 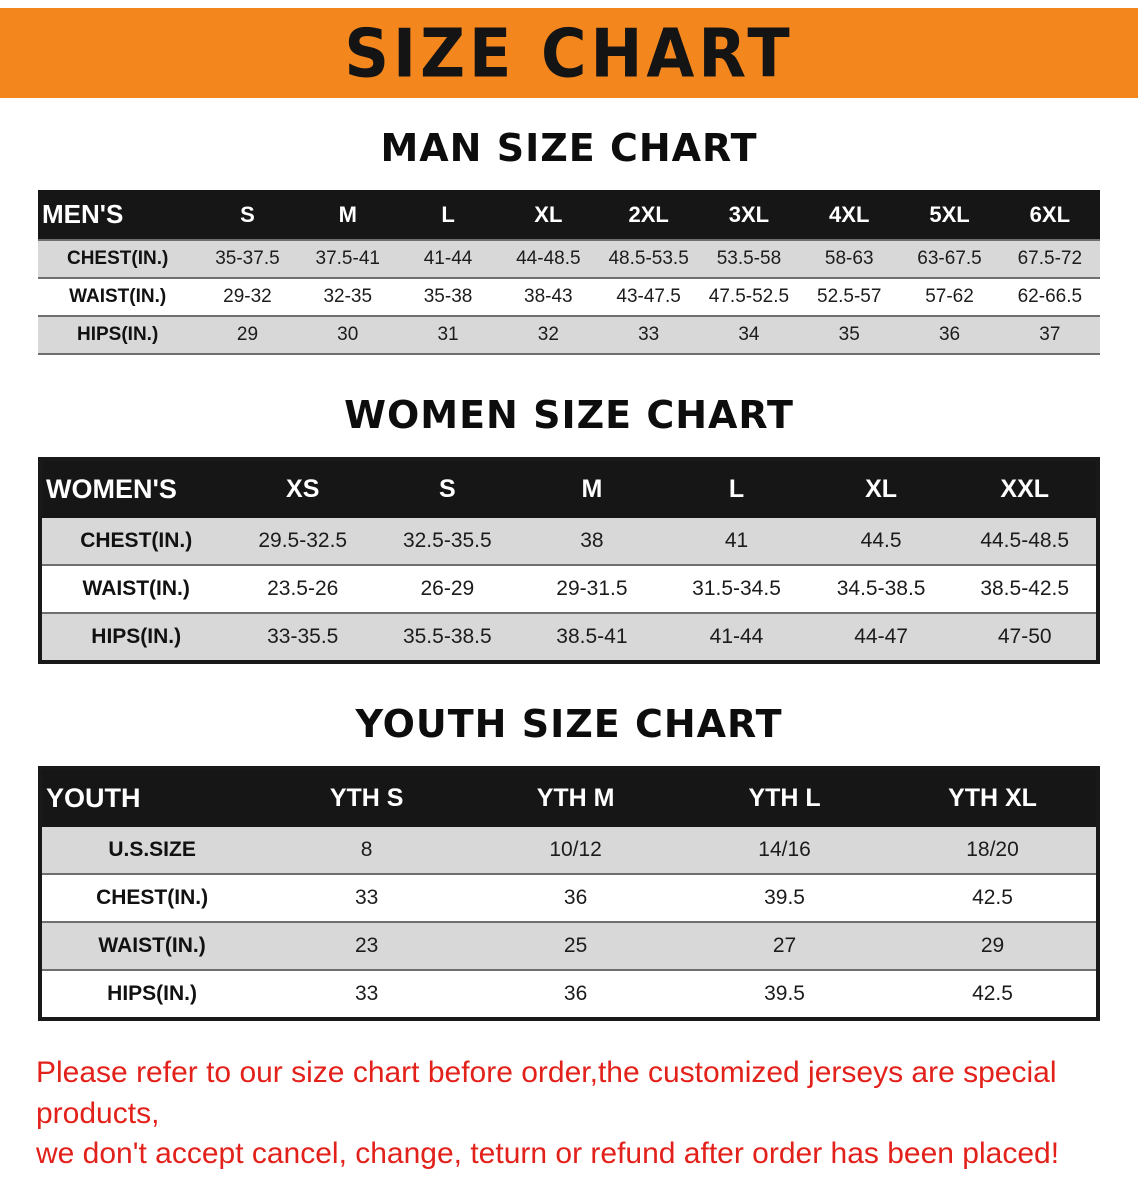 I want to click on youth-header-row: YOUTH YTH S YTH M YTH L YTH XL, so click(x=569, y=797).